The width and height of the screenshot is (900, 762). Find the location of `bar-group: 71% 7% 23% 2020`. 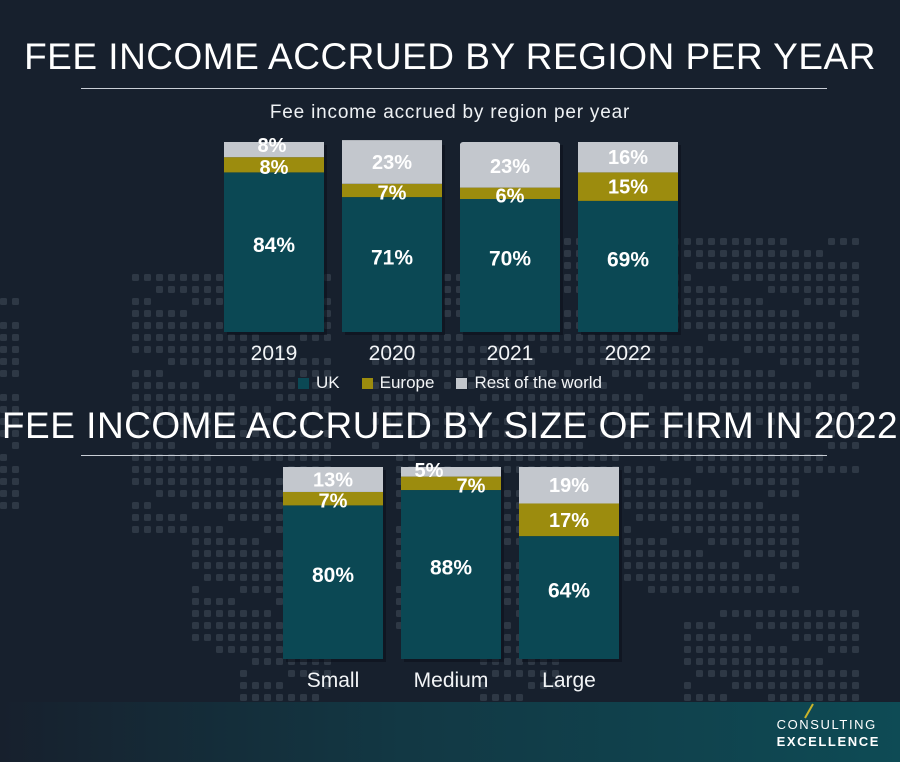

bar-group: 71% 7% 23% 2020 is located at coordinates (393, 252).